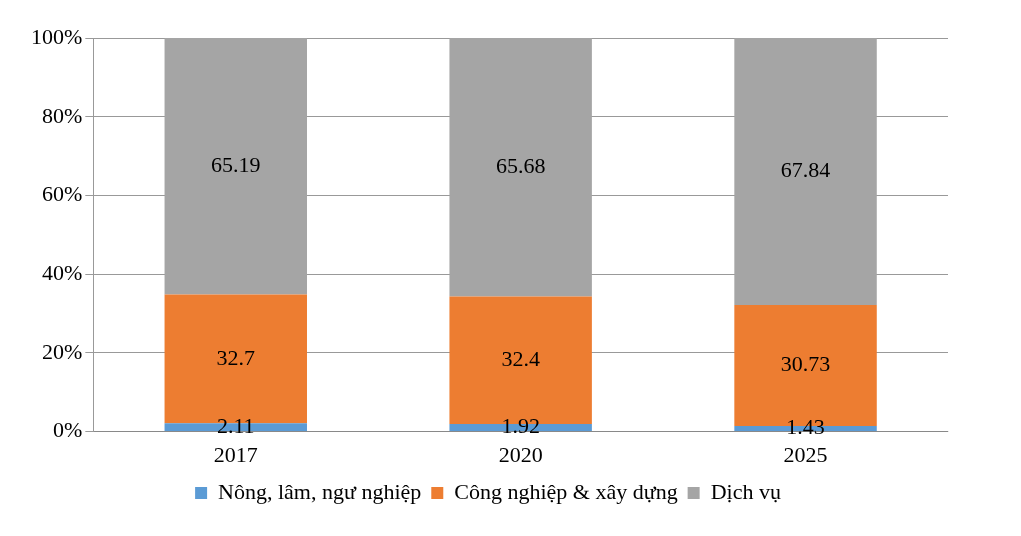 This screenshot has width=1021, height=536. I want to click on y-tick-label: 100%, so click(57, 36).